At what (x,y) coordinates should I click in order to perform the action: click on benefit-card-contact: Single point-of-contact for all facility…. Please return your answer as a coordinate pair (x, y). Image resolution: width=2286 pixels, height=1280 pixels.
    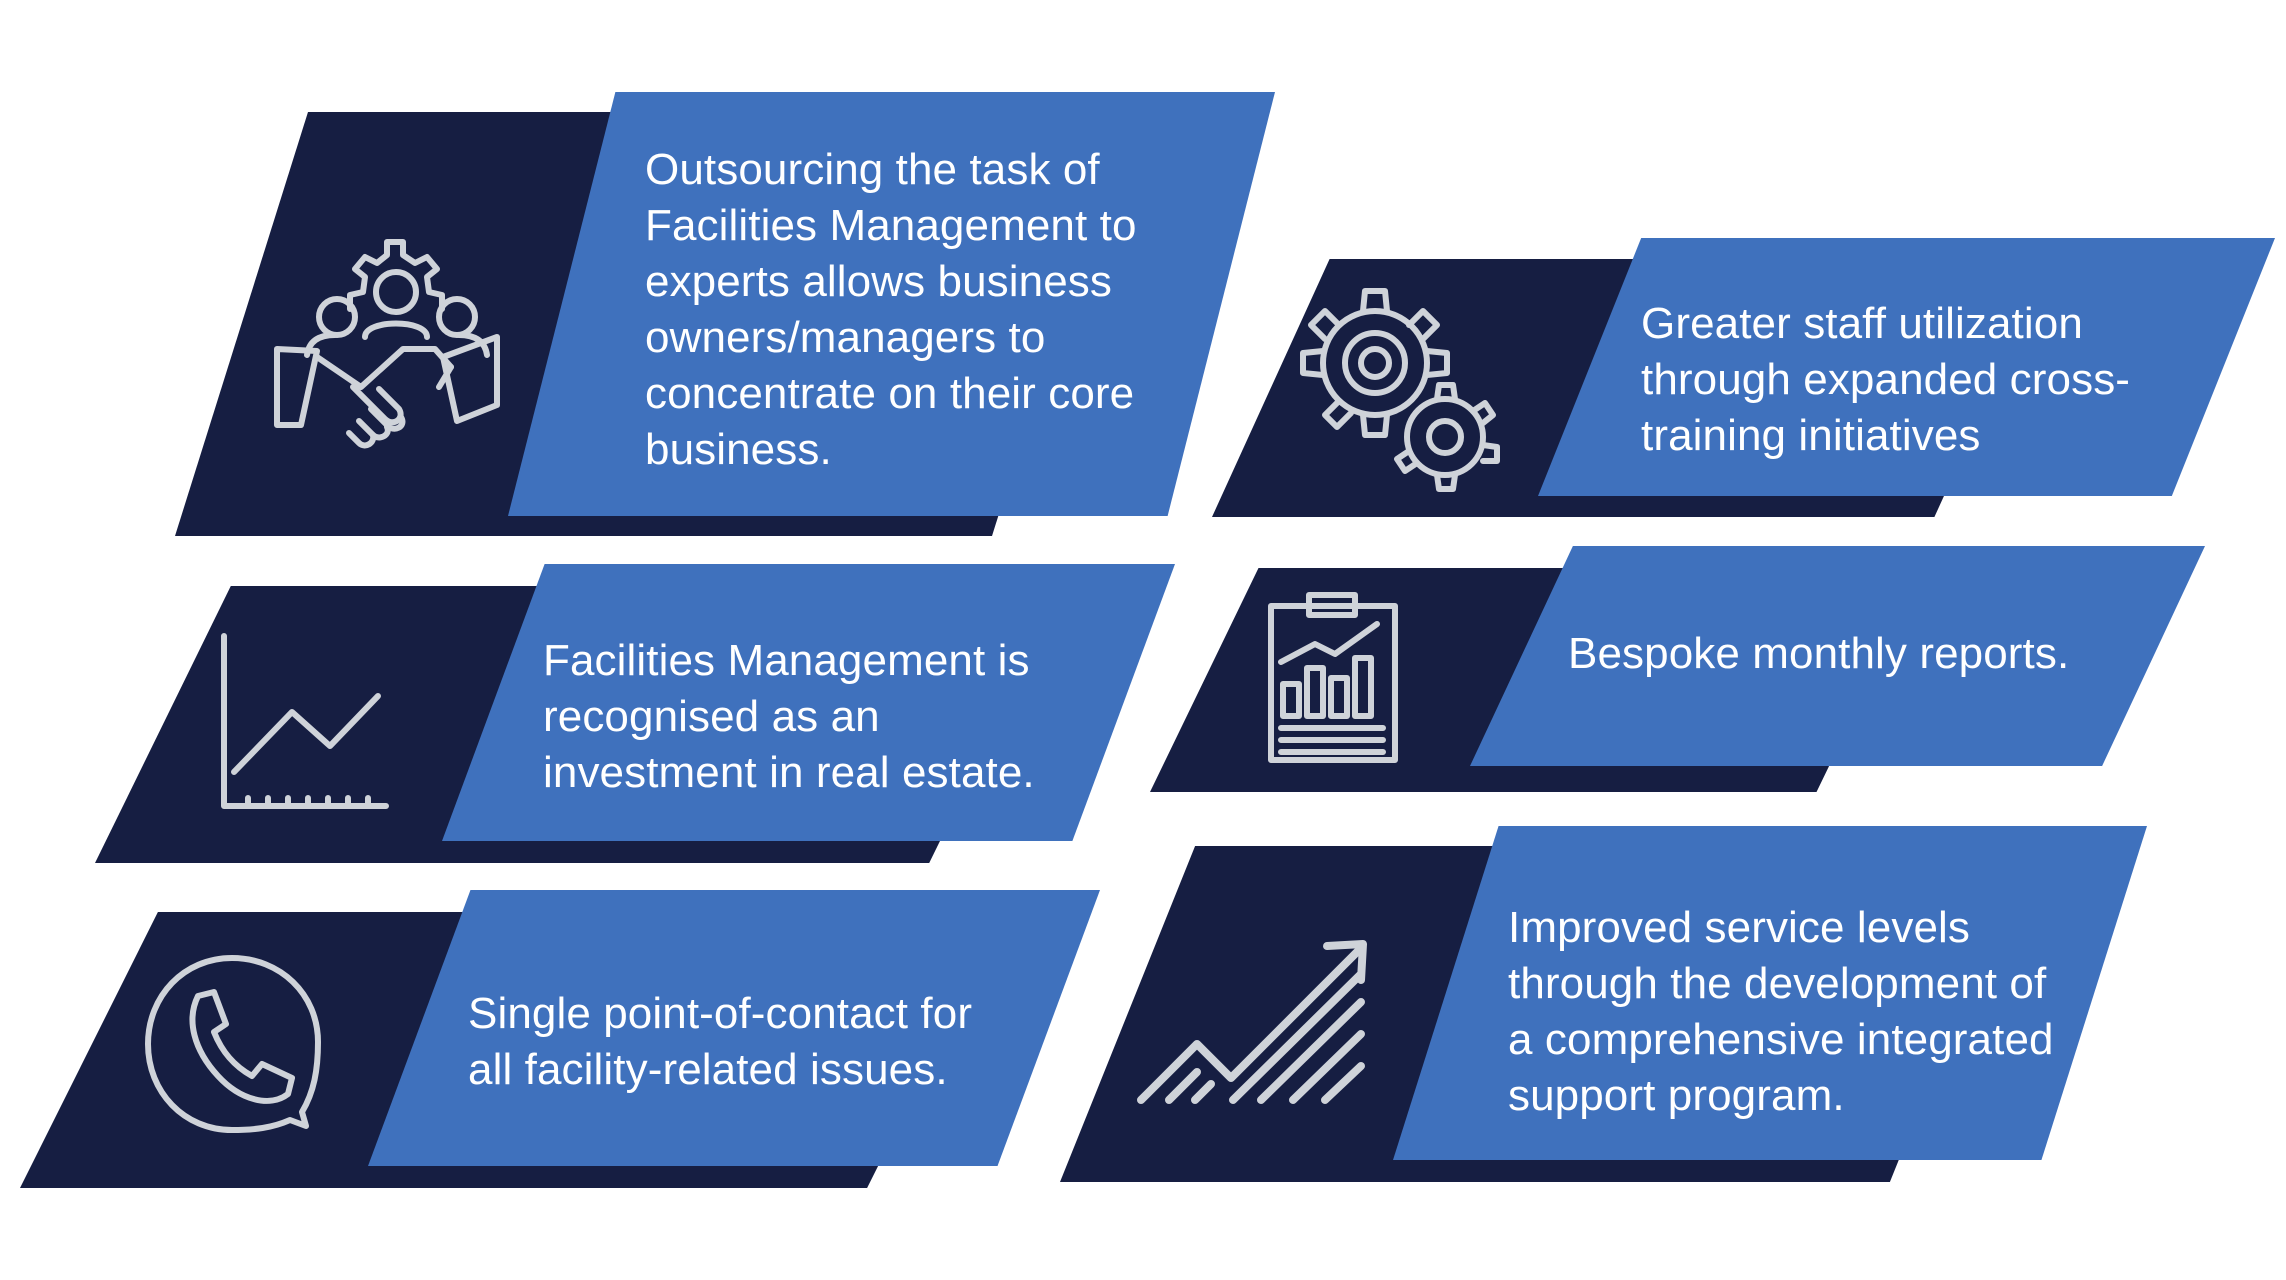
    Looking at the image, I should click on (560, 1040).